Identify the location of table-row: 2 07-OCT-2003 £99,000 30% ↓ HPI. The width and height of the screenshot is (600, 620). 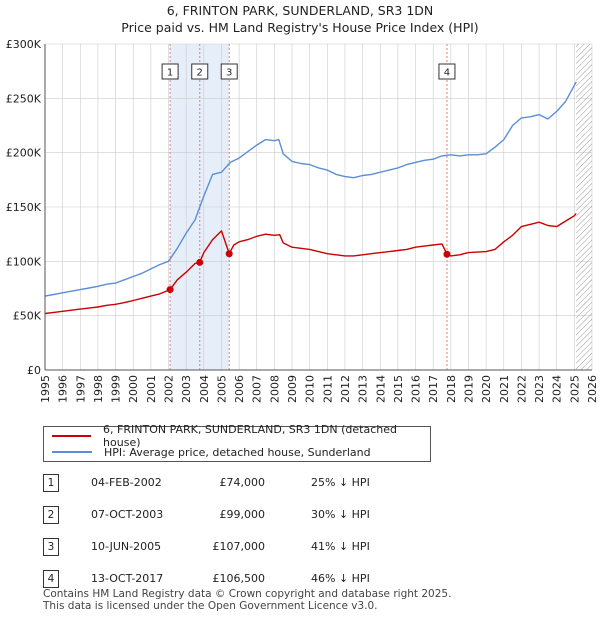
(243, 515).